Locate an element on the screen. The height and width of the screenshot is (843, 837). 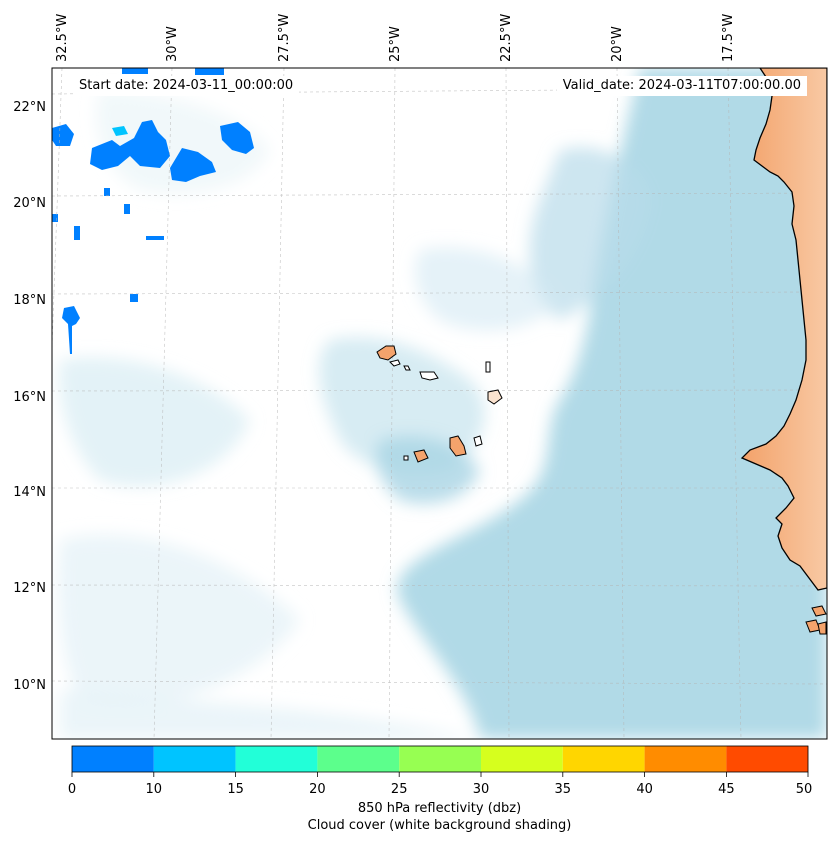
lon-label: 27.5°W is located at coordinates (284, 38).